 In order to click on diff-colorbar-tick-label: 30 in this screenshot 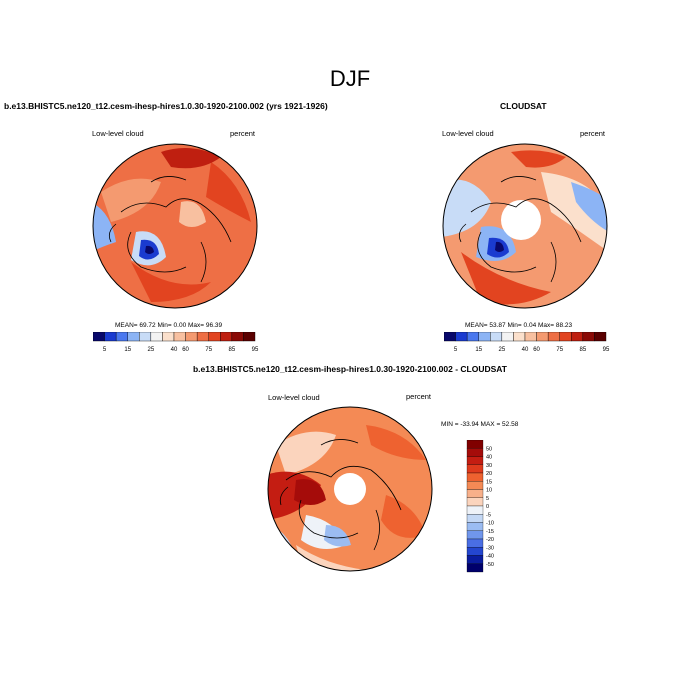, I will do `click(489, 466)`.